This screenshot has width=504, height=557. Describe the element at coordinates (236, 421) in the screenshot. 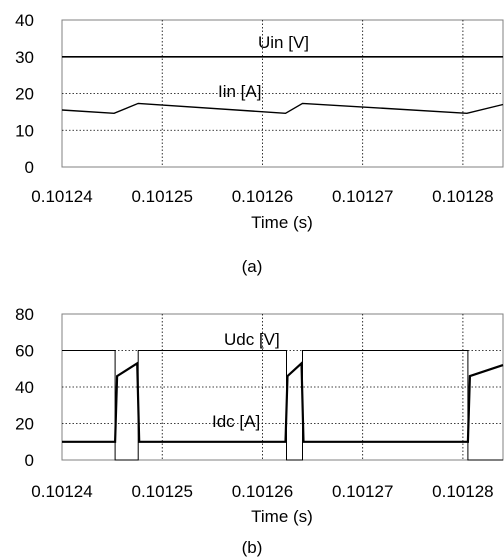

I see `annotation-idc: Idc [A]` at that location.